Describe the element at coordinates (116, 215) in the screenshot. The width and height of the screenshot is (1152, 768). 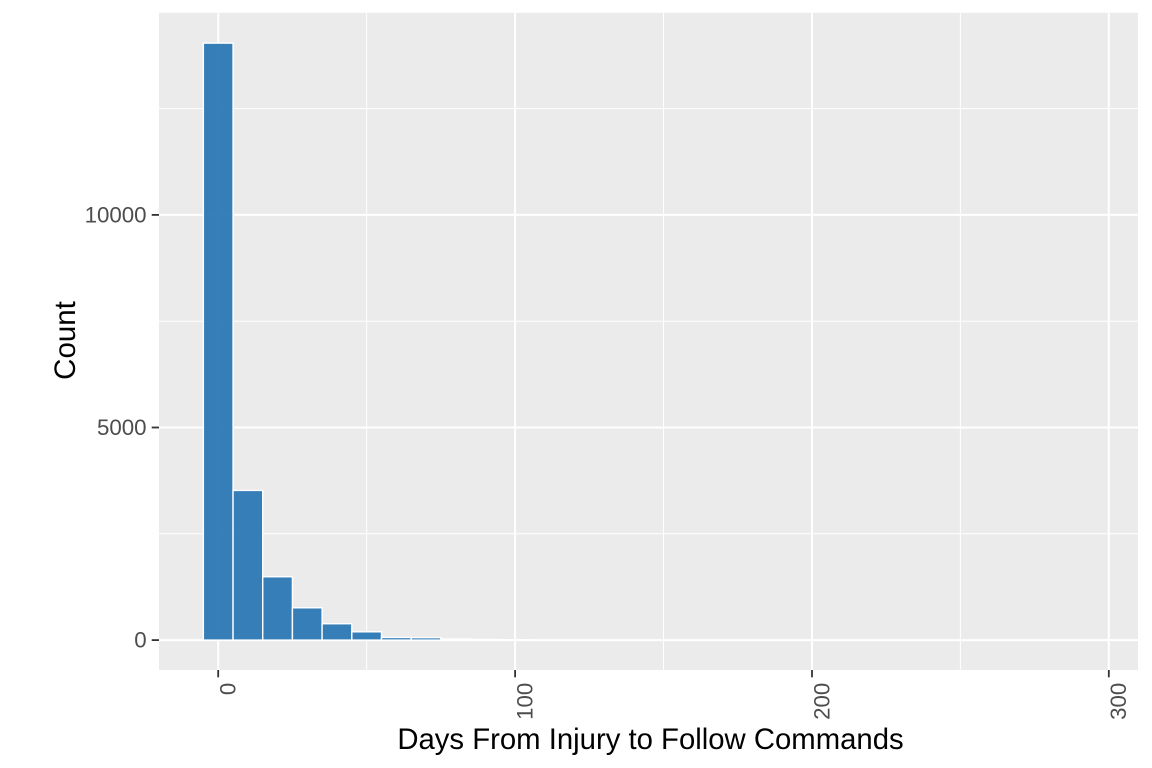
I see `svg-text: 10000` at that location.